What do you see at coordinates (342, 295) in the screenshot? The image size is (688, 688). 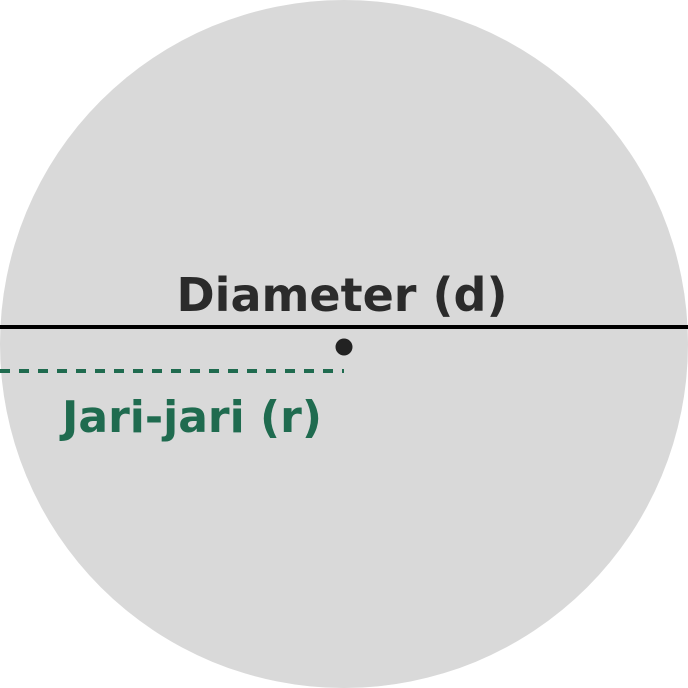 I see `diameter-label: Diameter (d)` at bounding box center [342, 295].